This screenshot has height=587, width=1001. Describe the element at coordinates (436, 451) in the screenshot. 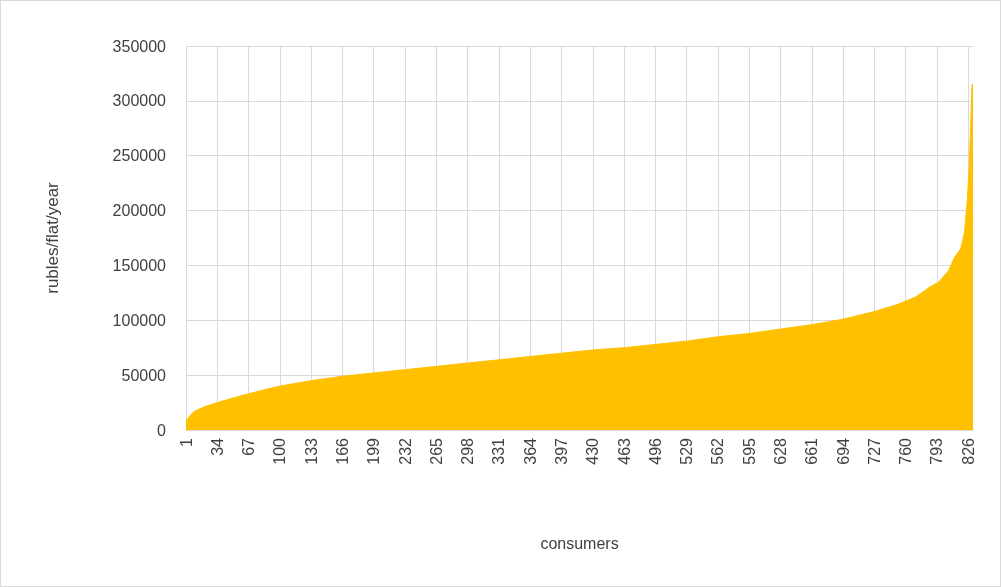

I see `x-tick-label: 265` at that location.